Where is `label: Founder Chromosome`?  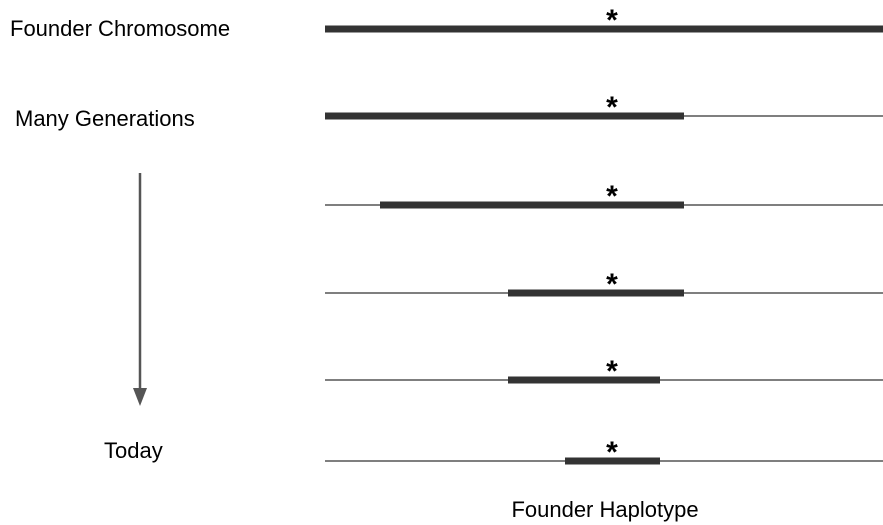 label: Founder Chromosome is located at coordinates (120, 28).